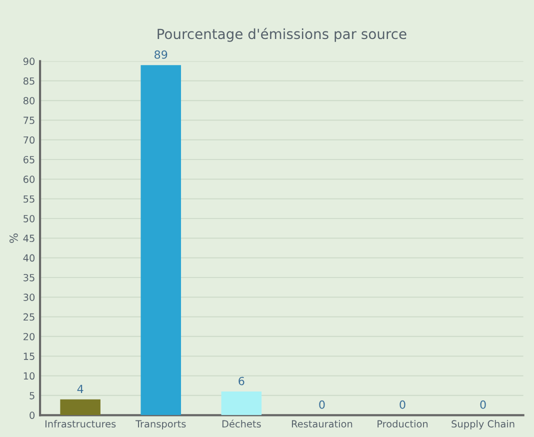 The height and width of the screenshot is (437, 534). Describe the element at coordinates (282, 35) in the screenshot. I see `chart-title: Pourcentage d'émissions par source` at that location.